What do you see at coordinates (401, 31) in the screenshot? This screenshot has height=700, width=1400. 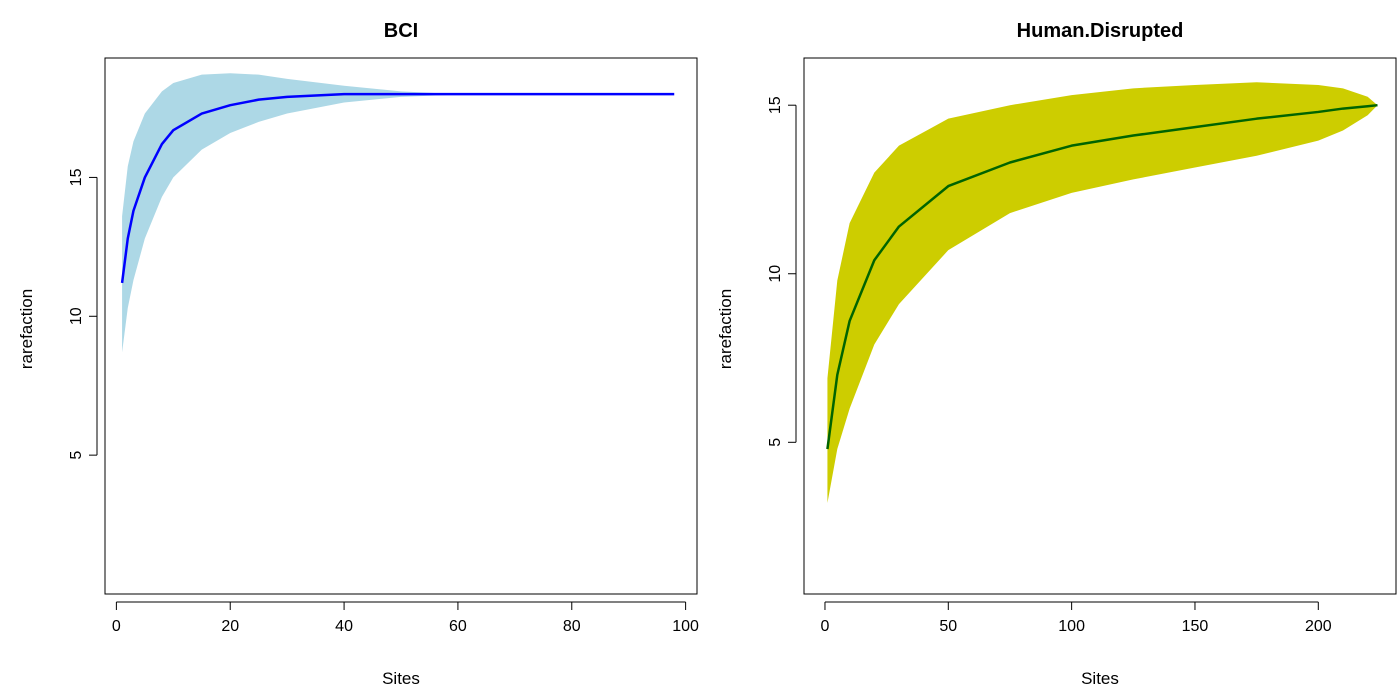 I see `chart-title: BCI` at bounding box center [401, 31].